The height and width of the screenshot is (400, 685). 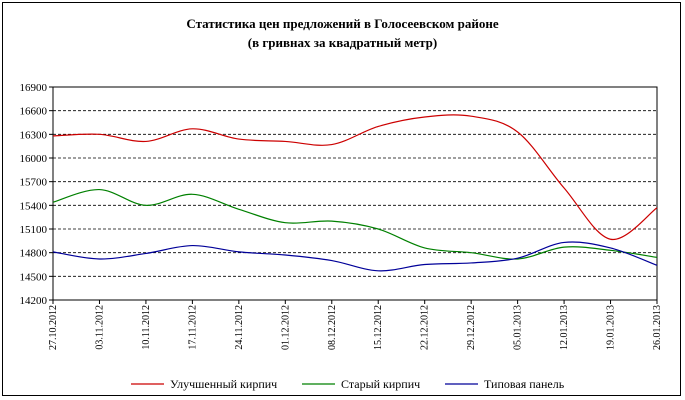 I want to click on x-tick-label: 15.12.2012, so click(x=378, y=327).